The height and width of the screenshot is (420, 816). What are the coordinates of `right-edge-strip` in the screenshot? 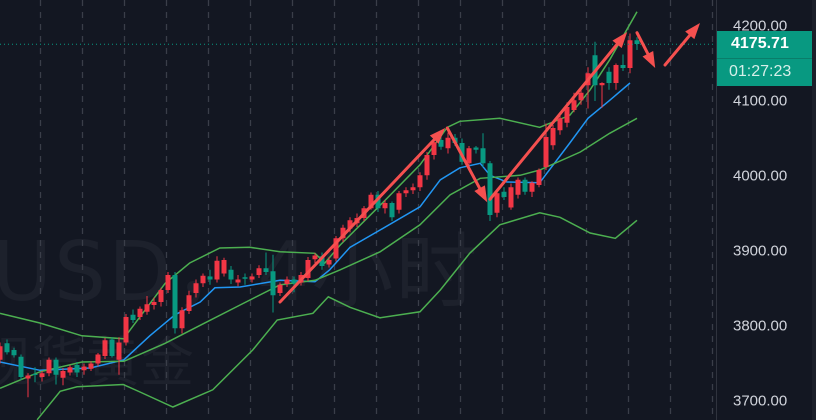 It's located at (814, 210).